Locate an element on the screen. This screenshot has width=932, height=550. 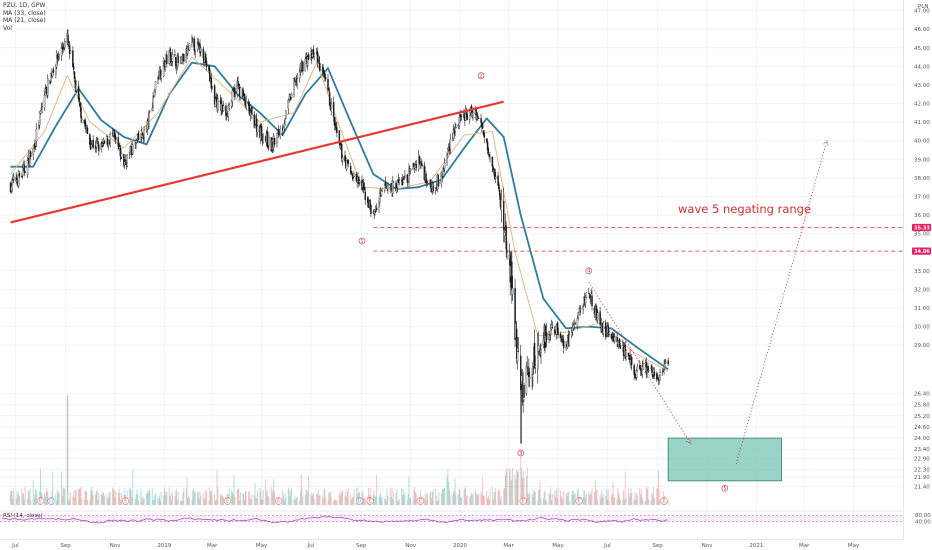
event-marker-10: E is located at coordinates (664, 501).